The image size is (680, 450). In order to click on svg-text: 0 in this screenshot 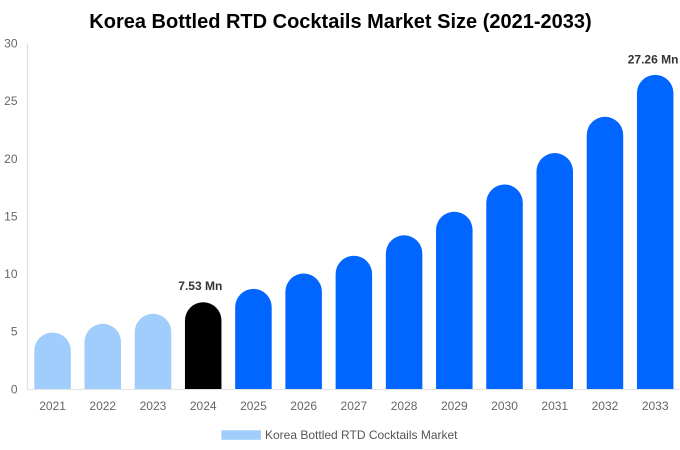, I will do `click(14, 389)`.